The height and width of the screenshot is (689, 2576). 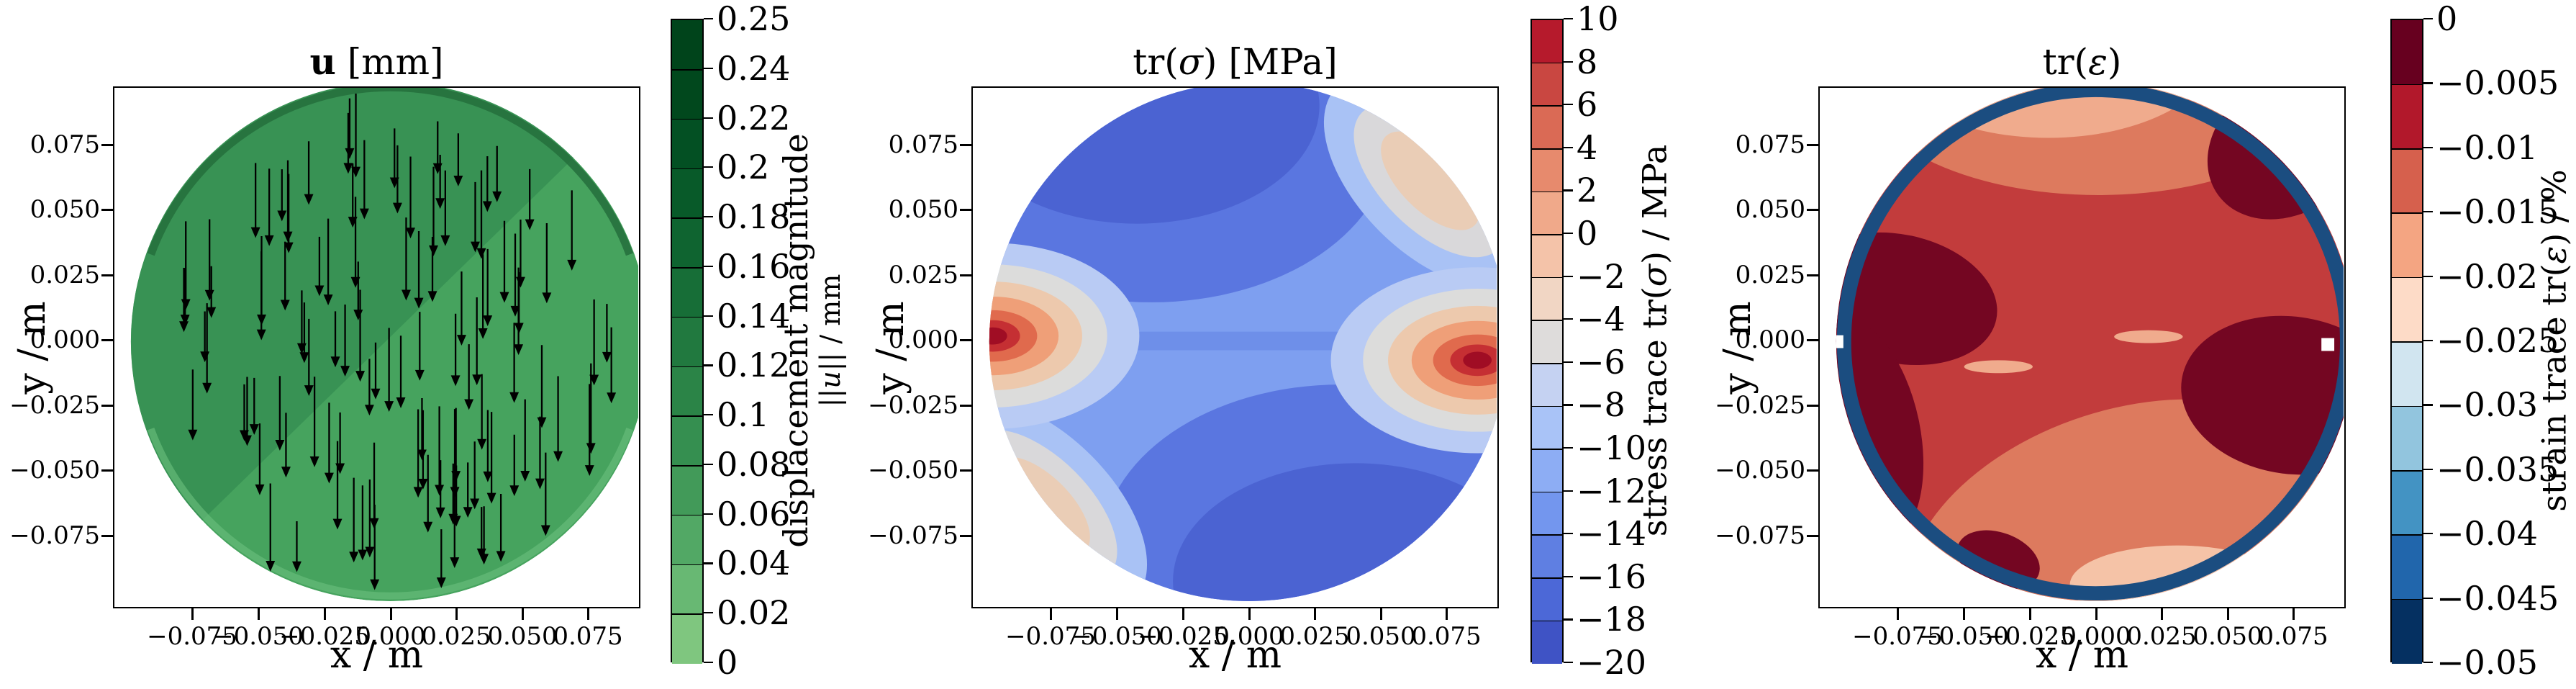 I want to click on x-tick-label: 0.050, so click(x=2227, y=636).